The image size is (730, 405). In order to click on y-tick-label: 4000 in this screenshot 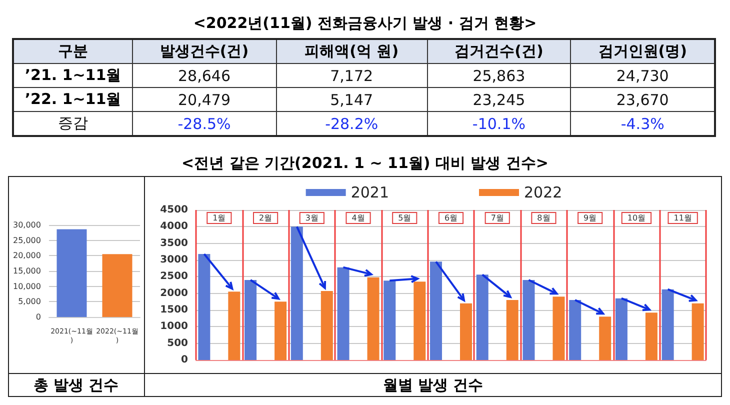, I will do `click(174, 226)`.